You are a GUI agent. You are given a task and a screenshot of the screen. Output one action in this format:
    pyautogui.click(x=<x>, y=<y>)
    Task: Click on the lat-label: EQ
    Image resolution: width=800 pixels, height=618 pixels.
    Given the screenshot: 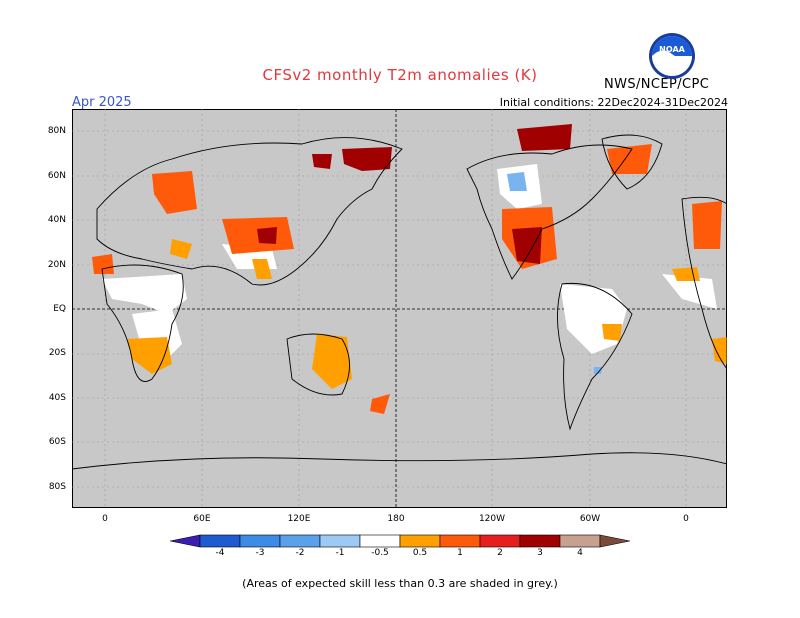 What is the action you would take?
    pyautogui.click(x=59, y=309)
    